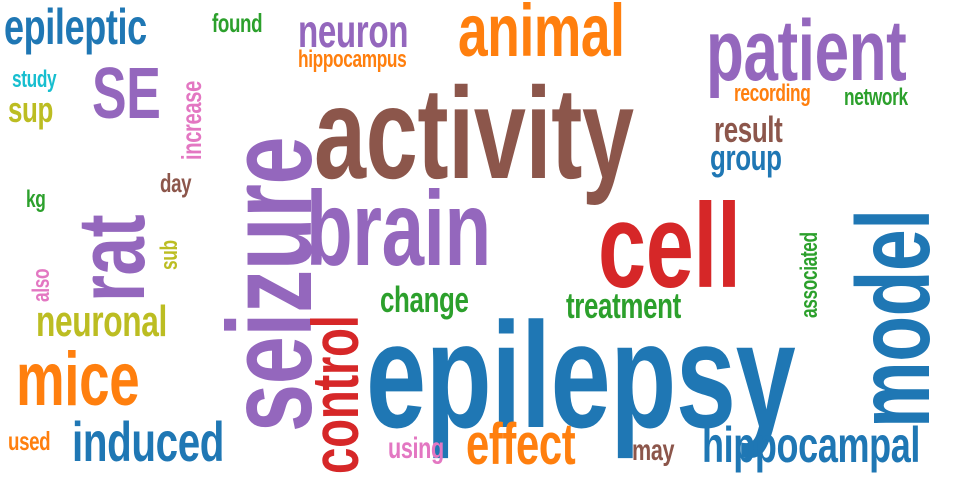 The height and width of the screenshot is (480, 960). What do you see at coordinates (876, 97) in the screenshot?
I see `word-network: network` at bounding box center [876, 97].